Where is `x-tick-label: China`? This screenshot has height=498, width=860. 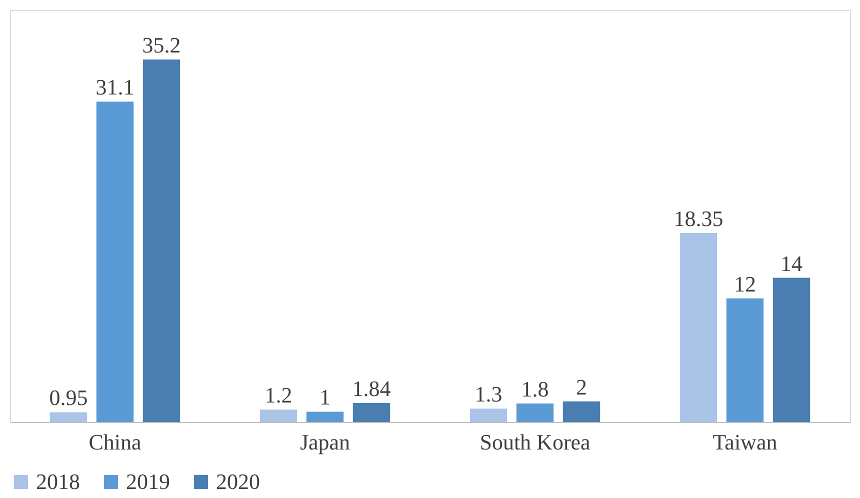
x-tick-label: China is located at coordinates (115, 442).